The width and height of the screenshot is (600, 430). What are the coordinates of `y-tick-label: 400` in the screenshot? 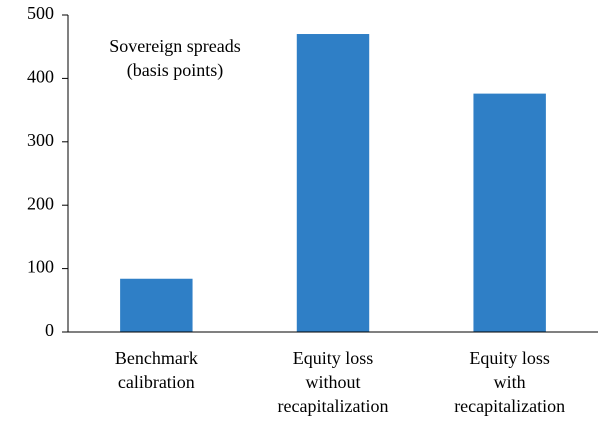 It's located at (40, 77).